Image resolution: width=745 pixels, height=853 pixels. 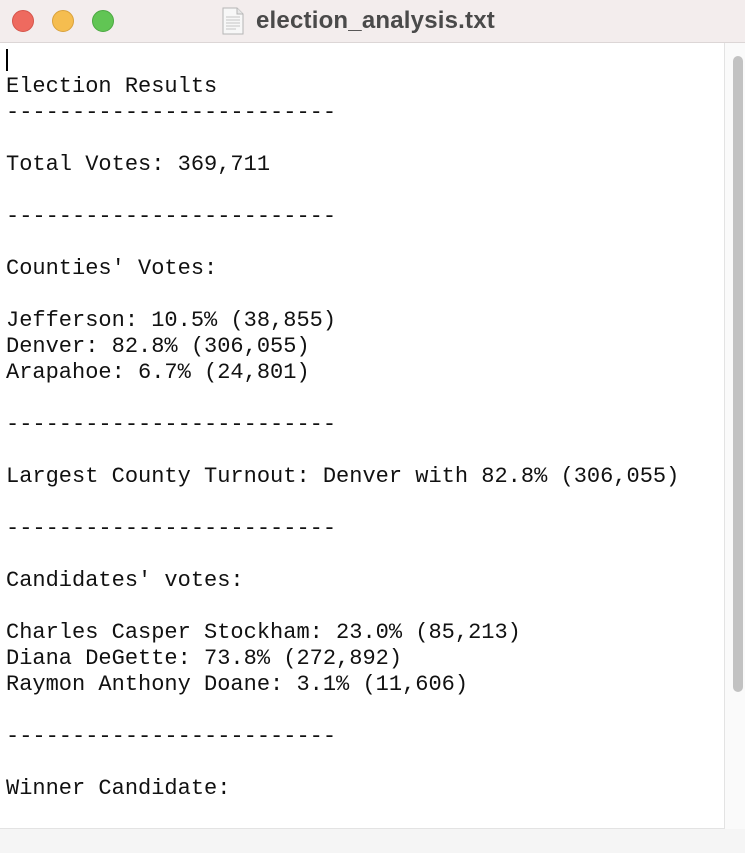 I want to click on window-title-area: election_analysis.txt, so click(x=358, y=21).